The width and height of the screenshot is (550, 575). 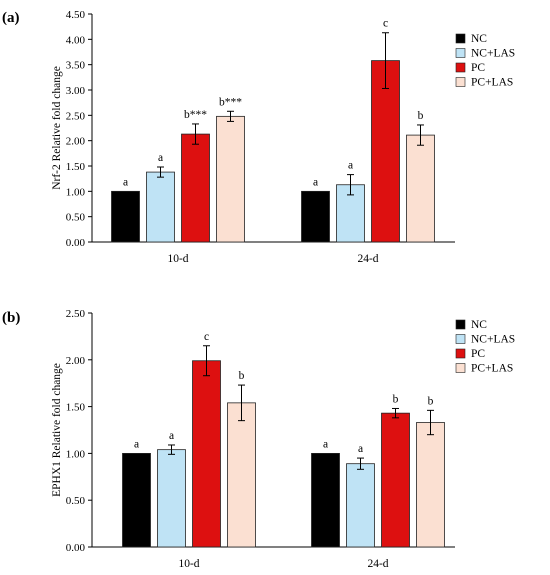 I want to click on bar-nc-plus-las-24-d, so click(x=360, y=505).